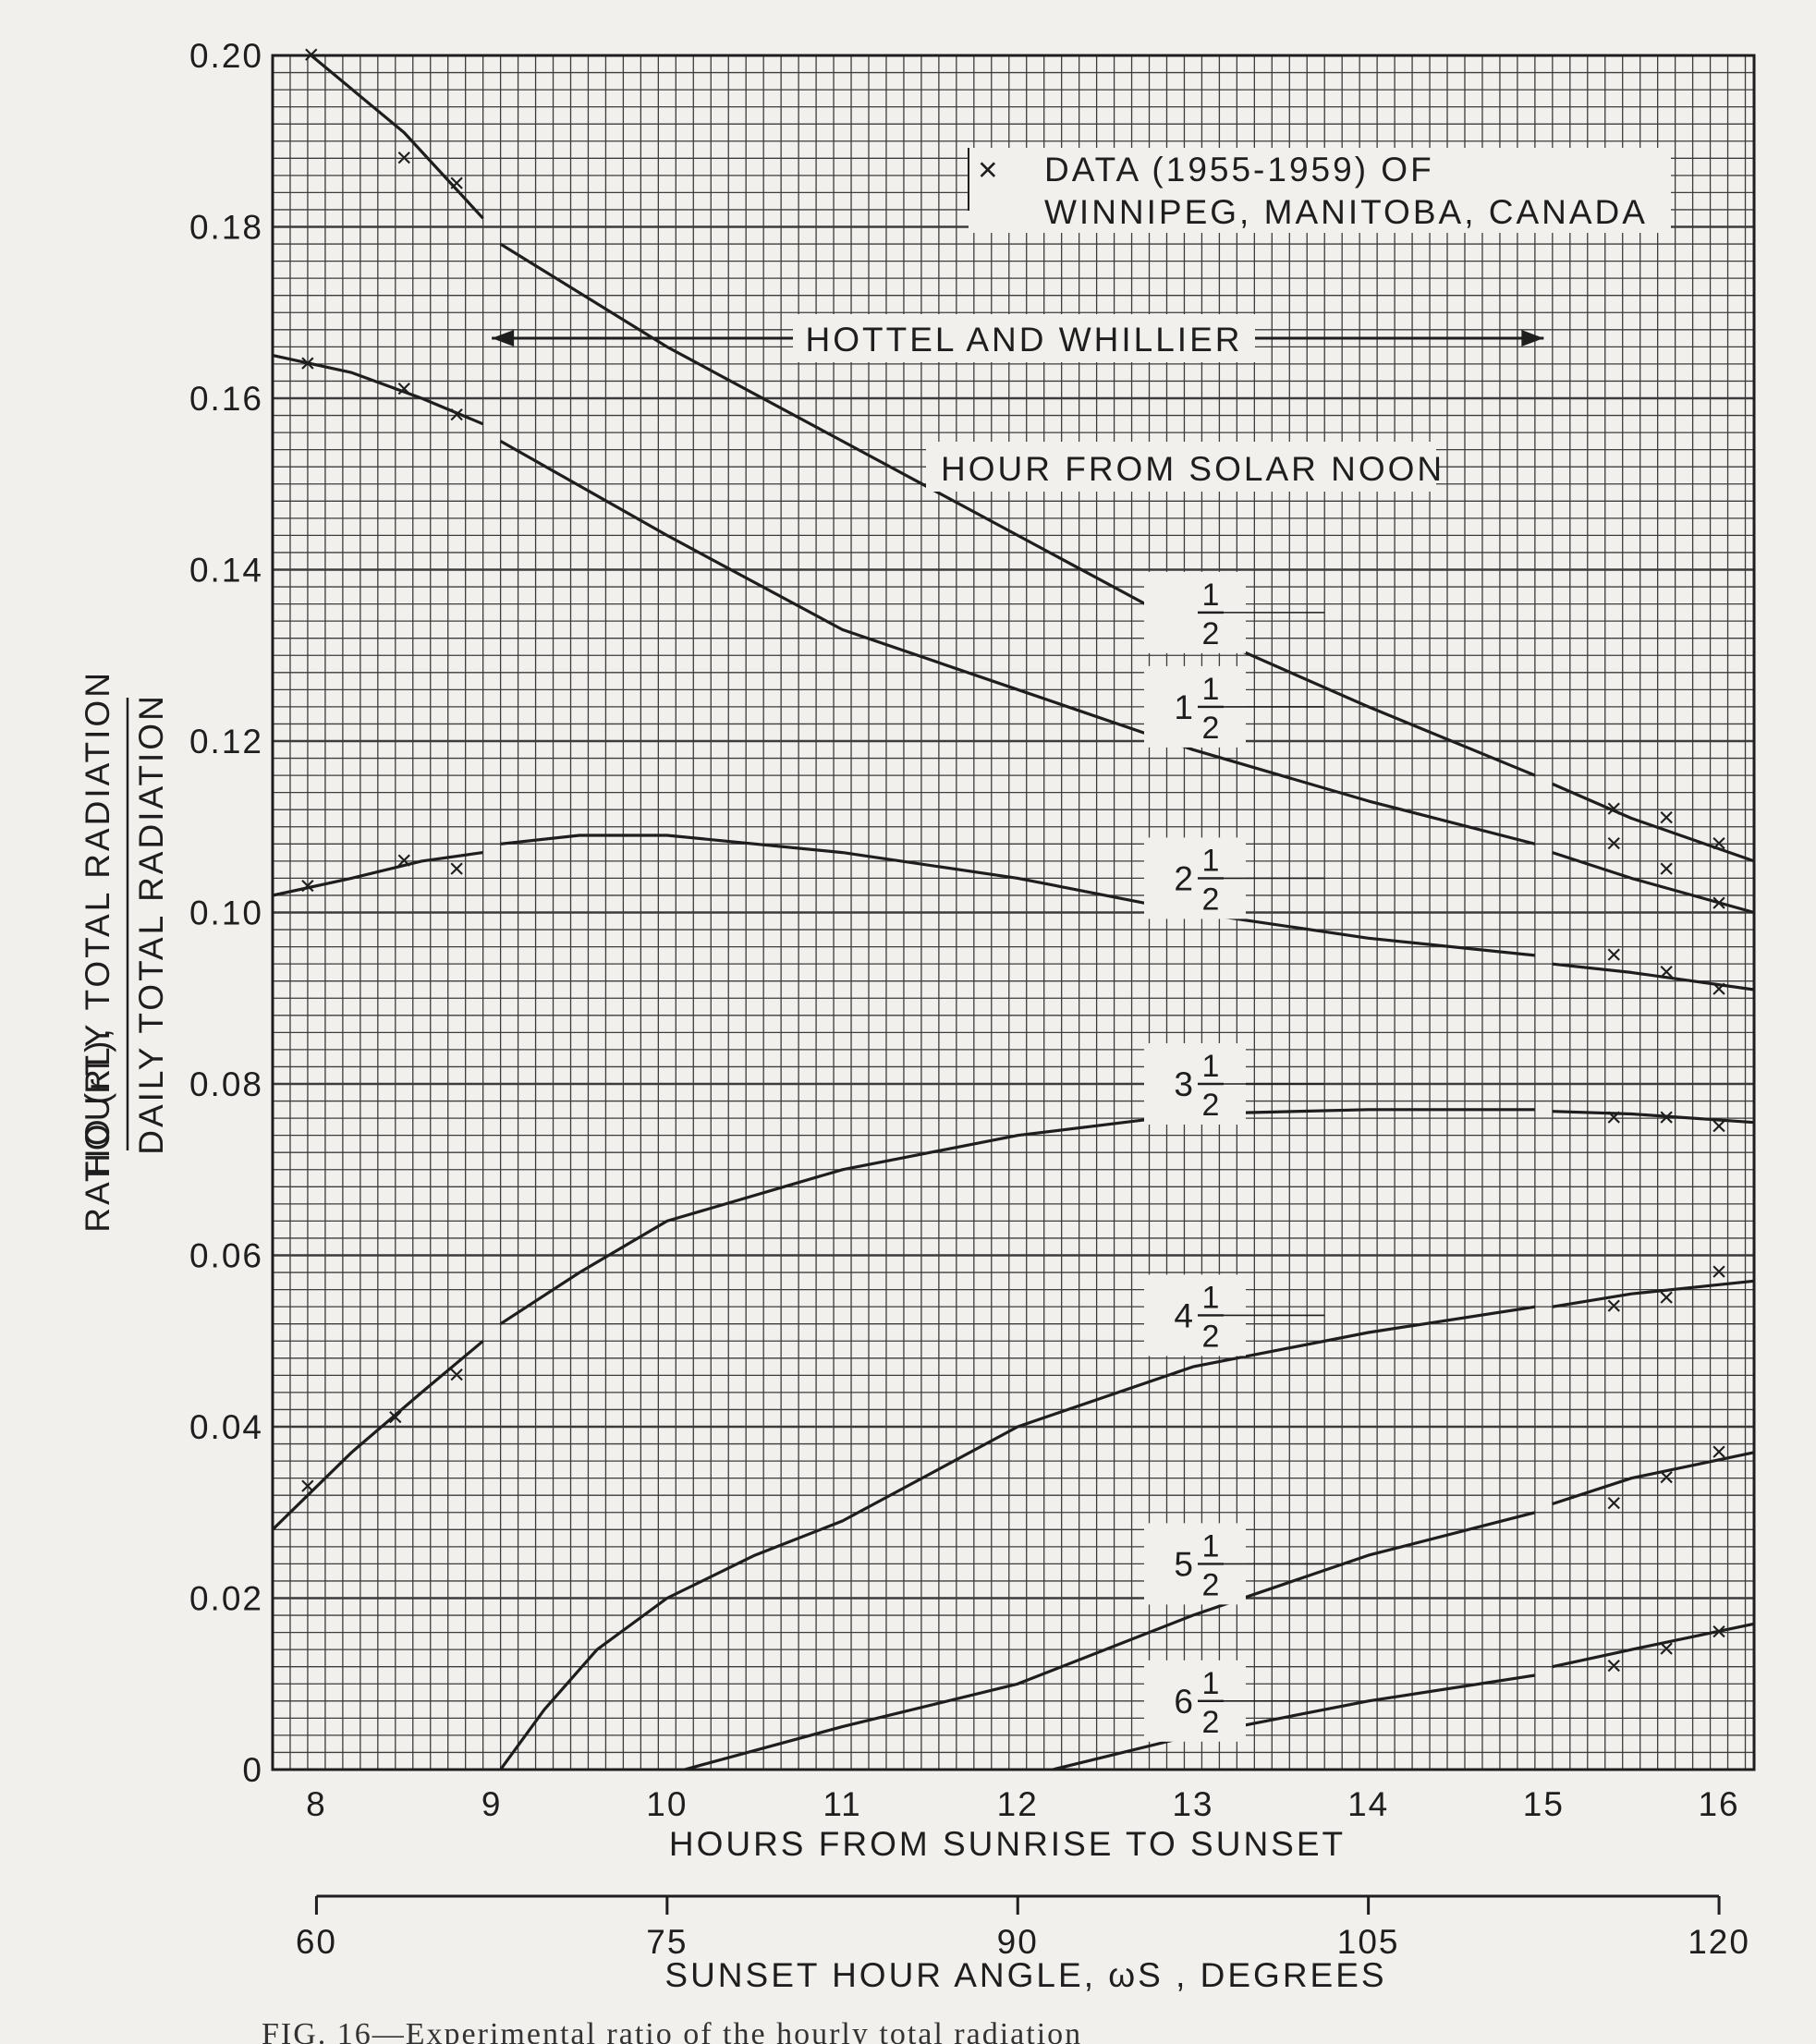 This screenshot has width=1816, height=2044. I want to click on data-point-2-3: ×, so click(1613, 955).